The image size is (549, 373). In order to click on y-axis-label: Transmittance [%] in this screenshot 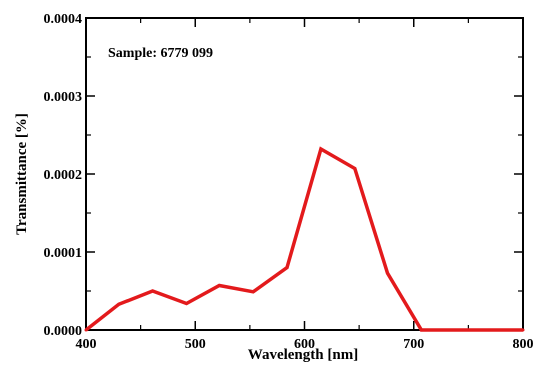, I will do `click(22, 174)`.